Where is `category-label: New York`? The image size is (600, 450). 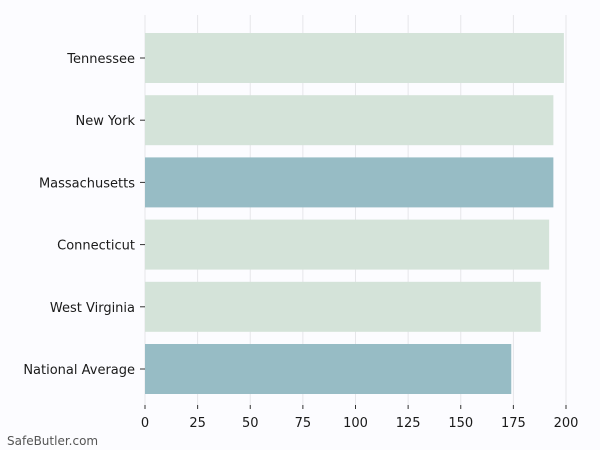 category-label: New York is located at coordinates (105, 121).